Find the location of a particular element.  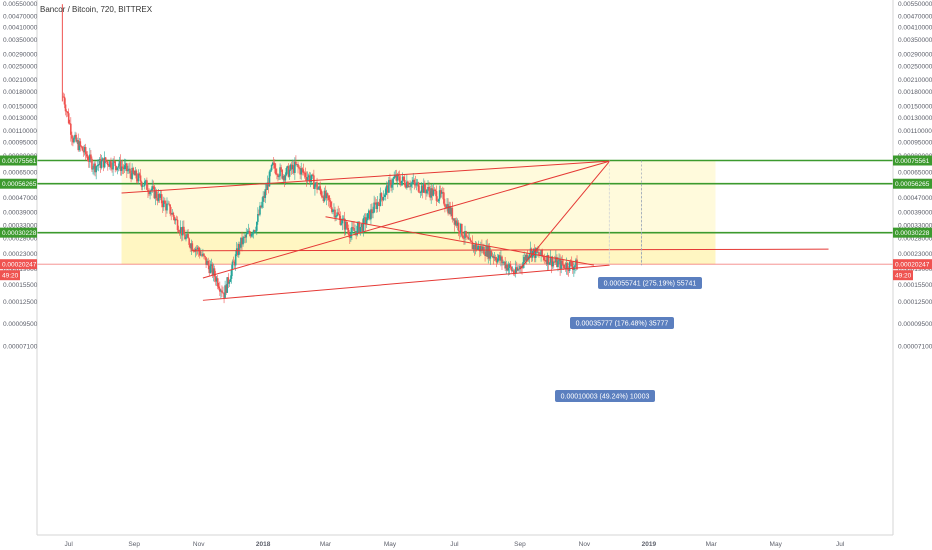

level-label-right-1: 0.00056265 is located at coordinates (912, 184).